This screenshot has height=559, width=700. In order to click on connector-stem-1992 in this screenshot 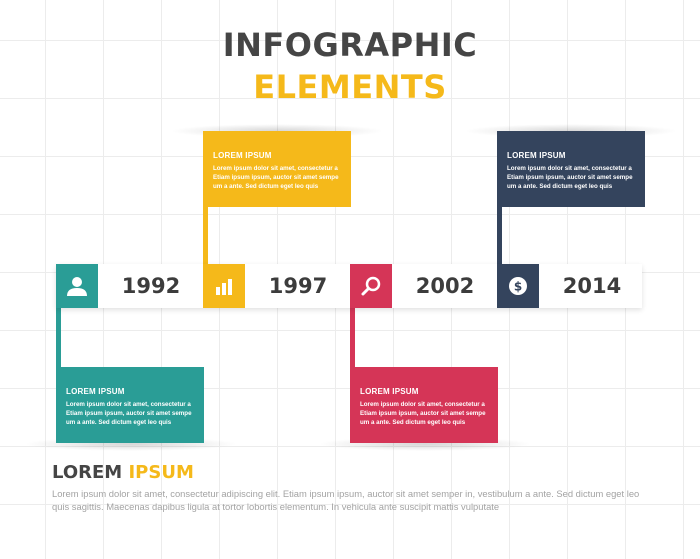, I will do `click(58, 350)`.